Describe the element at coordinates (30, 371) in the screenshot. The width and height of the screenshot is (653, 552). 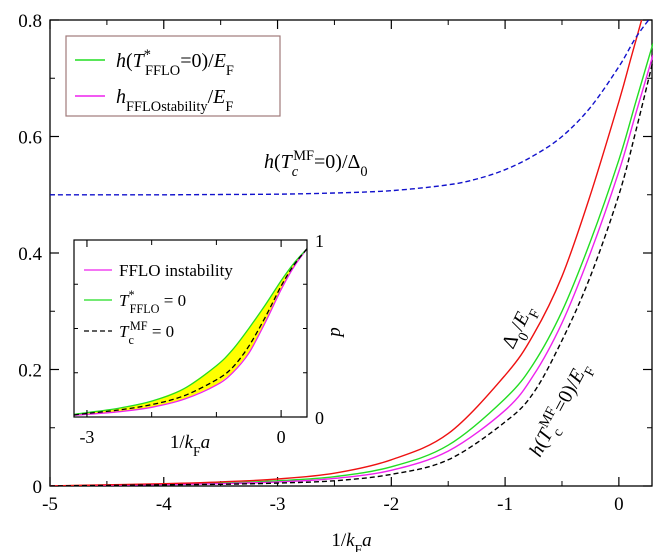
I see `main-y-tick-label: 0.2` at that location.